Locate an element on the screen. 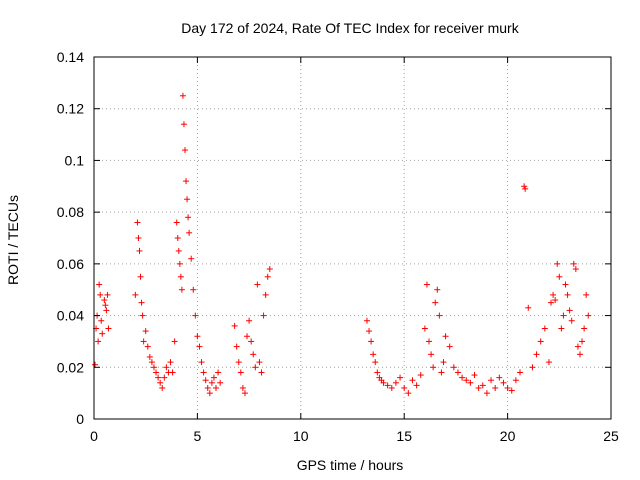 This screenshot has width=640, height=480. y-tick-label: 0.14 is located at coordinates (70, 57).